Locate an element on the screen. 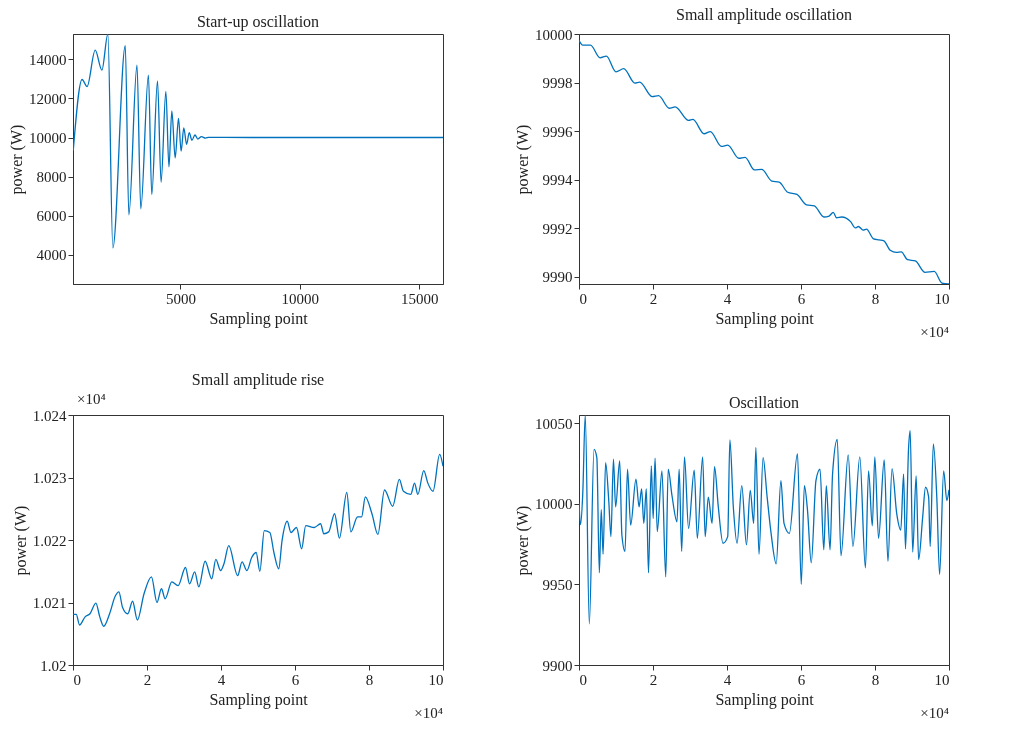 This screenshot has height=754, width=1030. chart-title: Start-up oscillation is located at coordinates (258, 22).